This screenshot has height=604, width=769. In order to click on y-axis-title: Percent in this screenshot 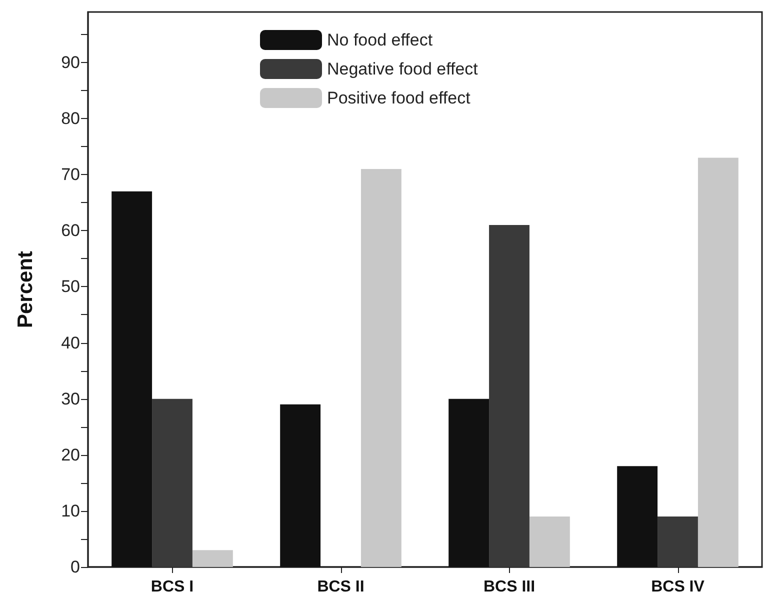, I will do `click(25, 289)`.